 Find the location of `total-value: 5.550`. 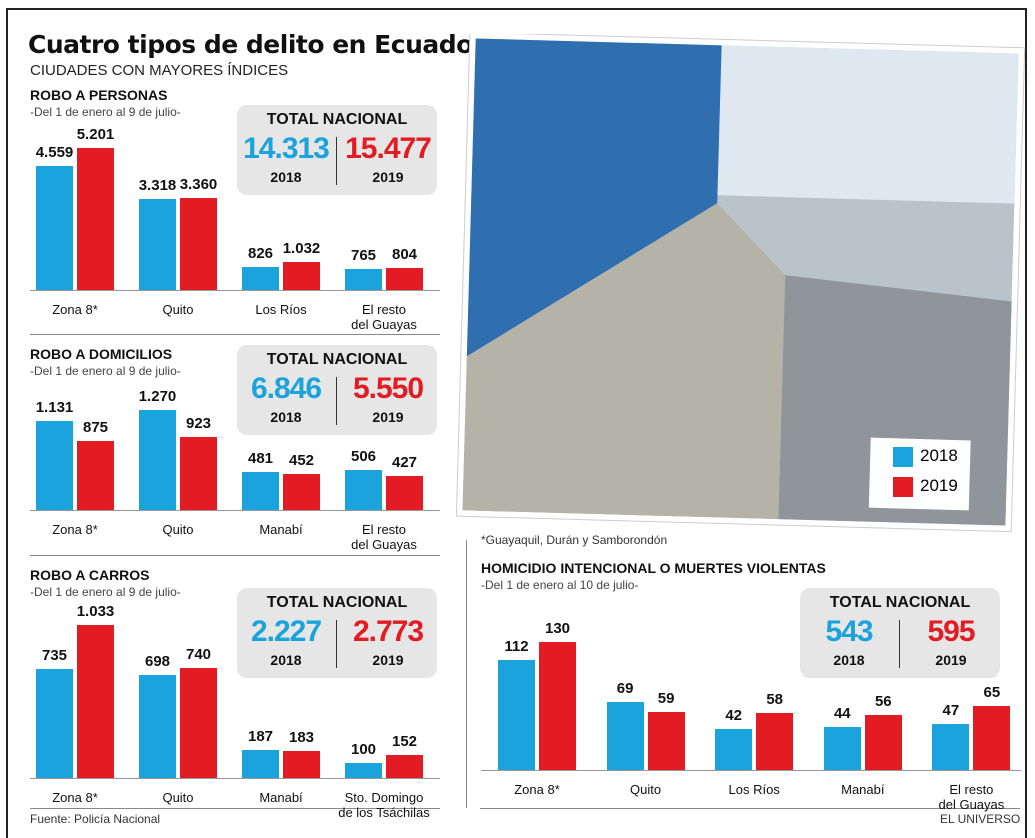

total-value: 5.550 is located at coordinates (388, 388).